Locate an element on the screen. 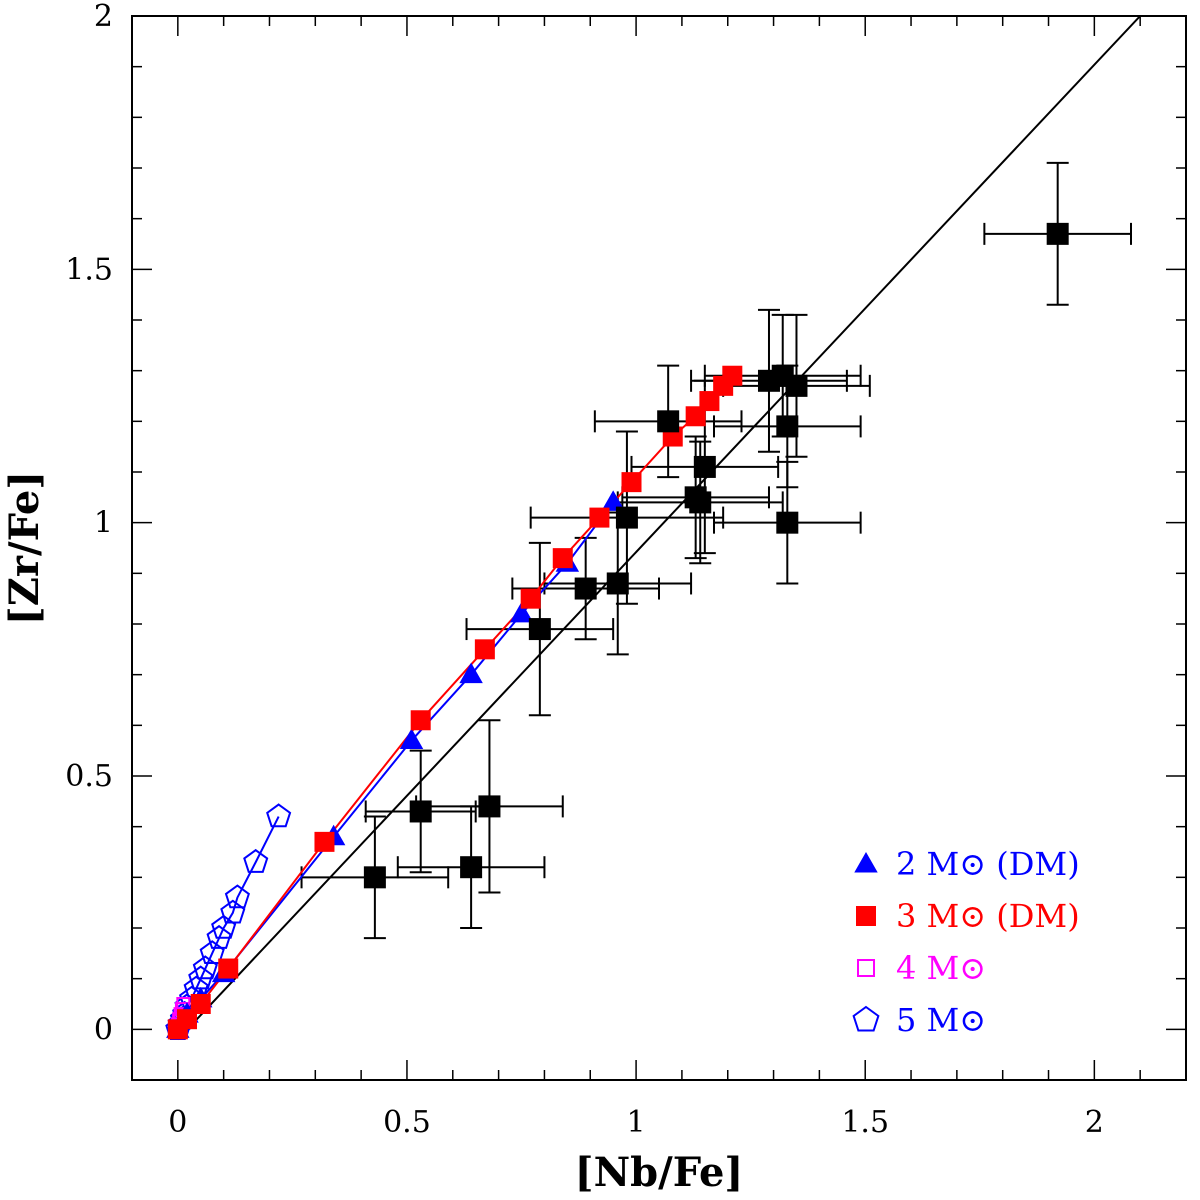 The image size is (1200, 1200). x-tick-label: 1 is located at coordinates (636, 1122).